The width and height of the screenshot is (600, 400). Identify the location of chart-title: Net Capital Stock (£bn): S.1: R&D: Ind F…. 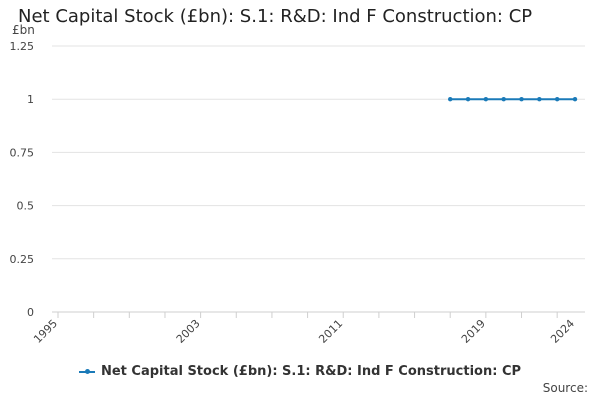
(275, 16).